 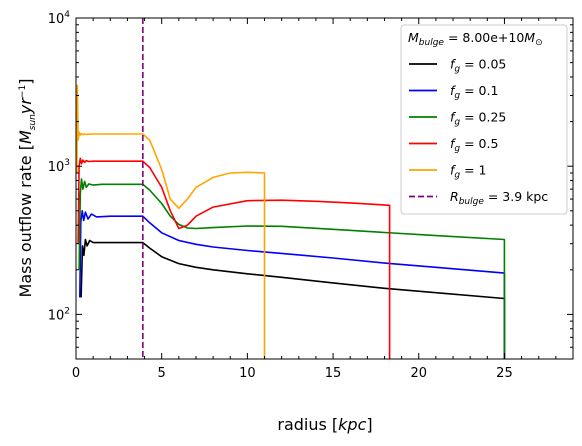 What do you see at coordinates (474, 145) in the screenshot?
I see `legend-label-3: fg = 0.5` at bounding box center [474, 145].